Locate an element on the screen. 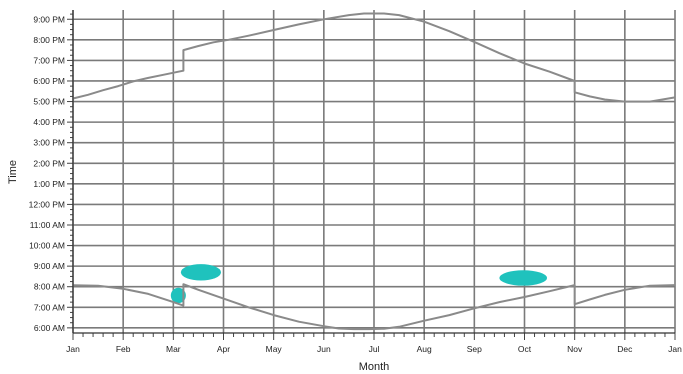  y-tick-label: 4:00 PM is located at coordinates (49, 122).